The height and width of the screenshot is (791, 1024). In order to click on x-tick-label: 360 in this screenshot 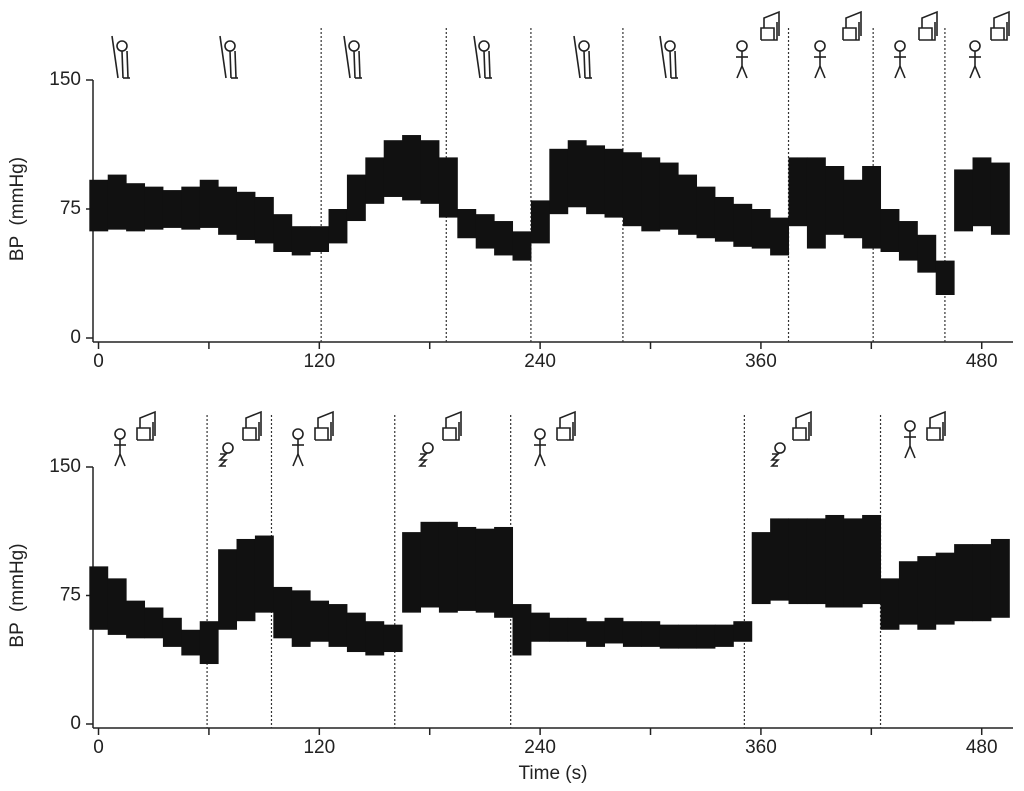, I will do `click(761, 747)`.